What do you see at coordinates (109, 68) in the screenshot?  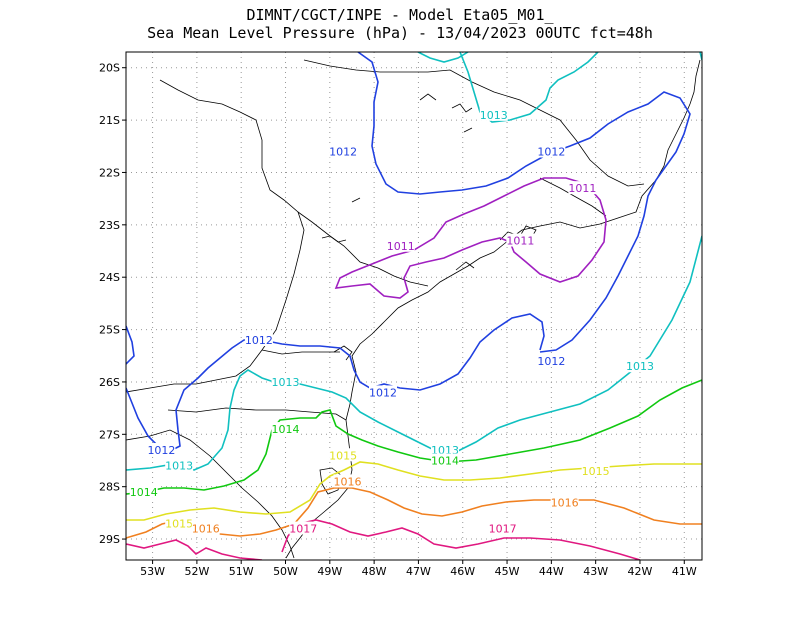 I see `lat-tick-label: 20S` at bounding box center [109, 68].